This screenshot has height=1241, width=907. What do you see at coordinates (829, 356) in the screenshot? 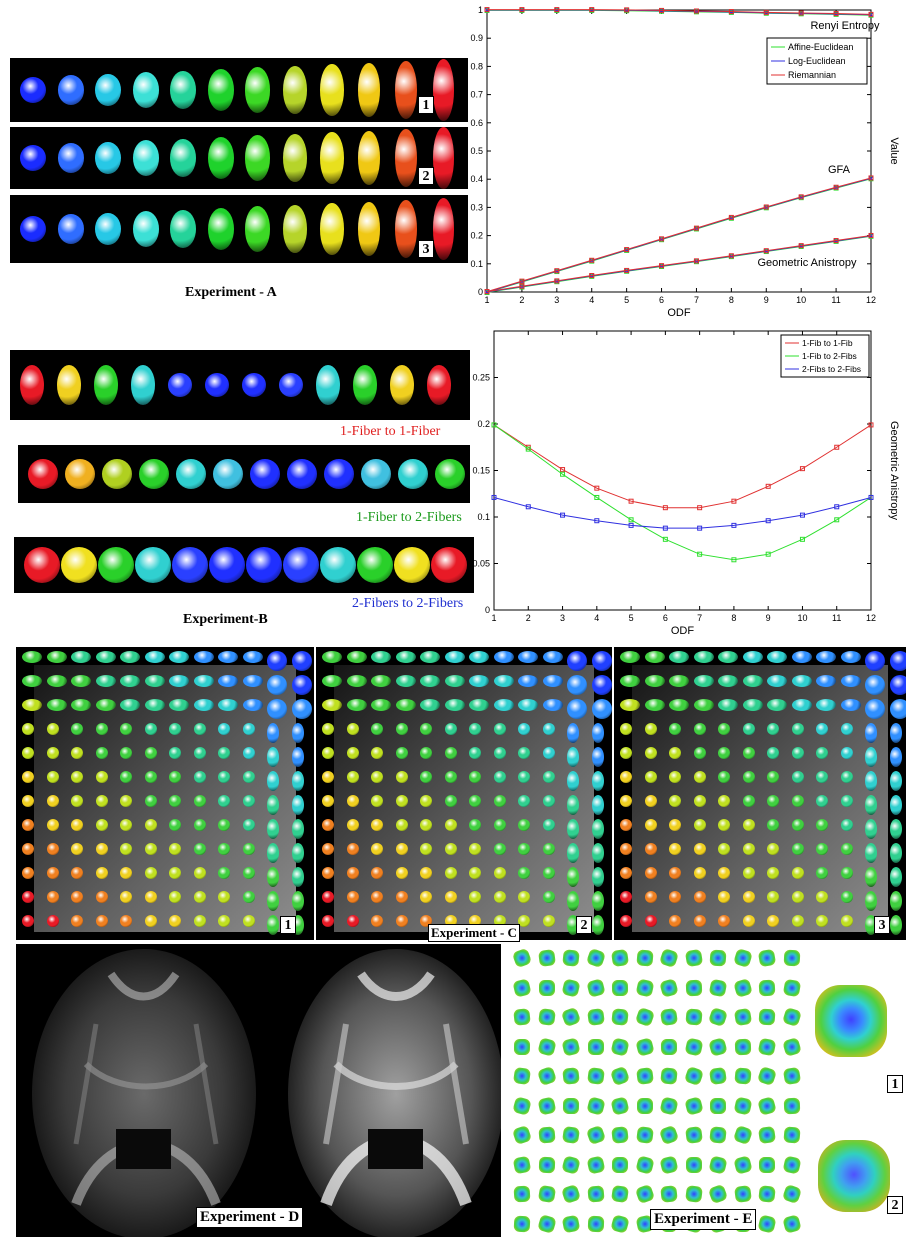
I see `legend-label: 1-Fib to 2-Fibs` at bounding box center [829, 356].